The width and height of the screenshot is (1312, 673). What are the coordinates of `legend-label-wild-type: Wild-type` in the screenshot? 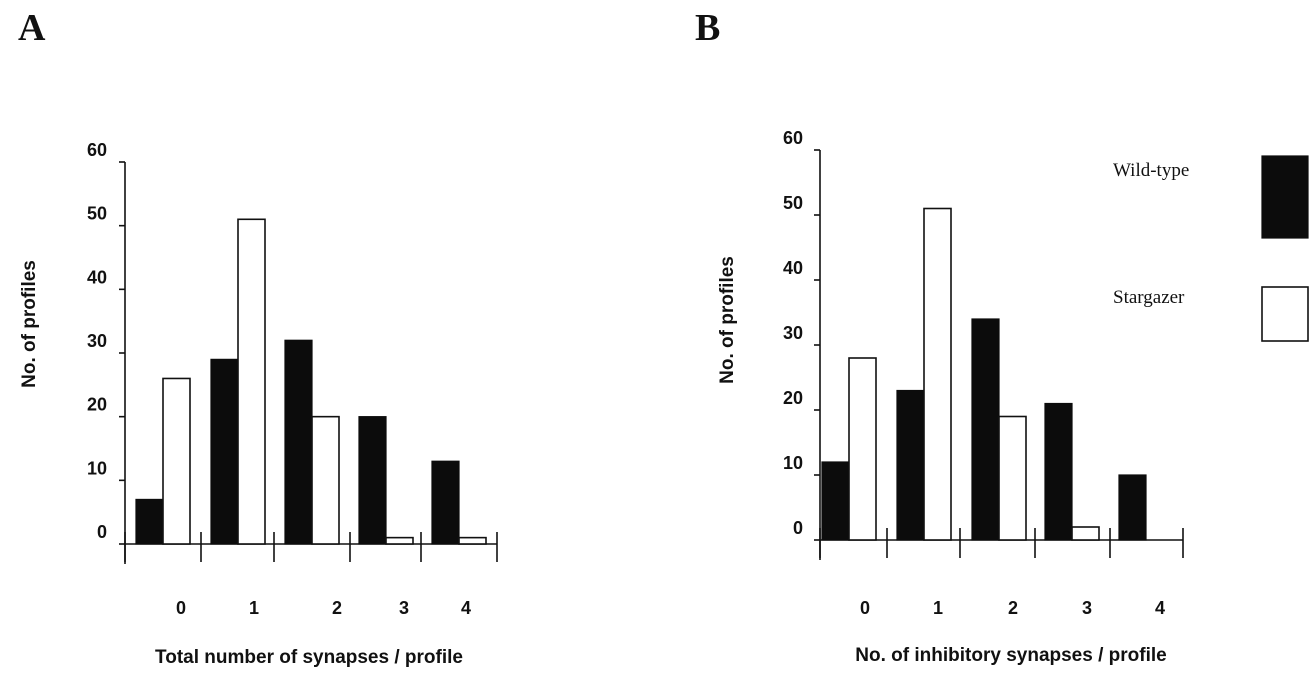 It's located at (1151, 170).